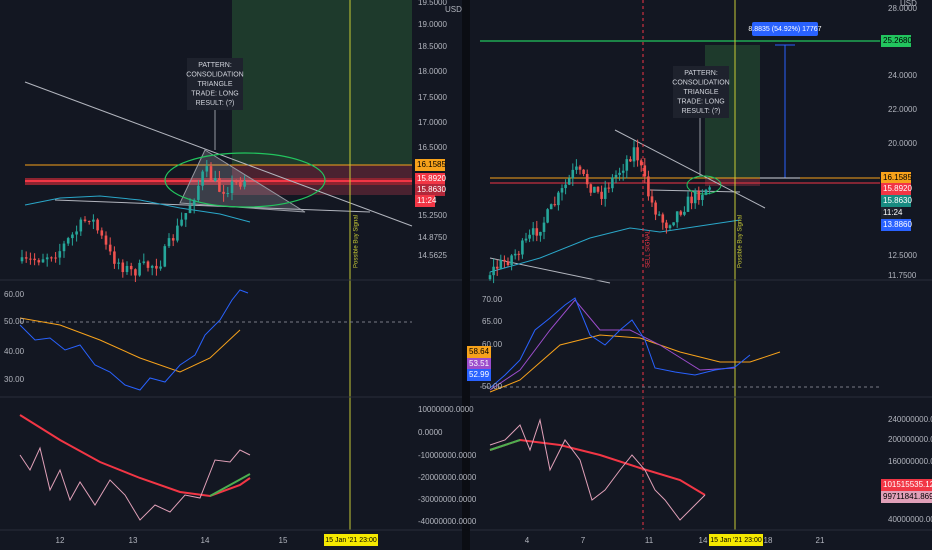 This screenshot has width=932, height=550. Describe the element at coordinates (736, 540) in the screenshot. I see `cursor-tag` at that location.